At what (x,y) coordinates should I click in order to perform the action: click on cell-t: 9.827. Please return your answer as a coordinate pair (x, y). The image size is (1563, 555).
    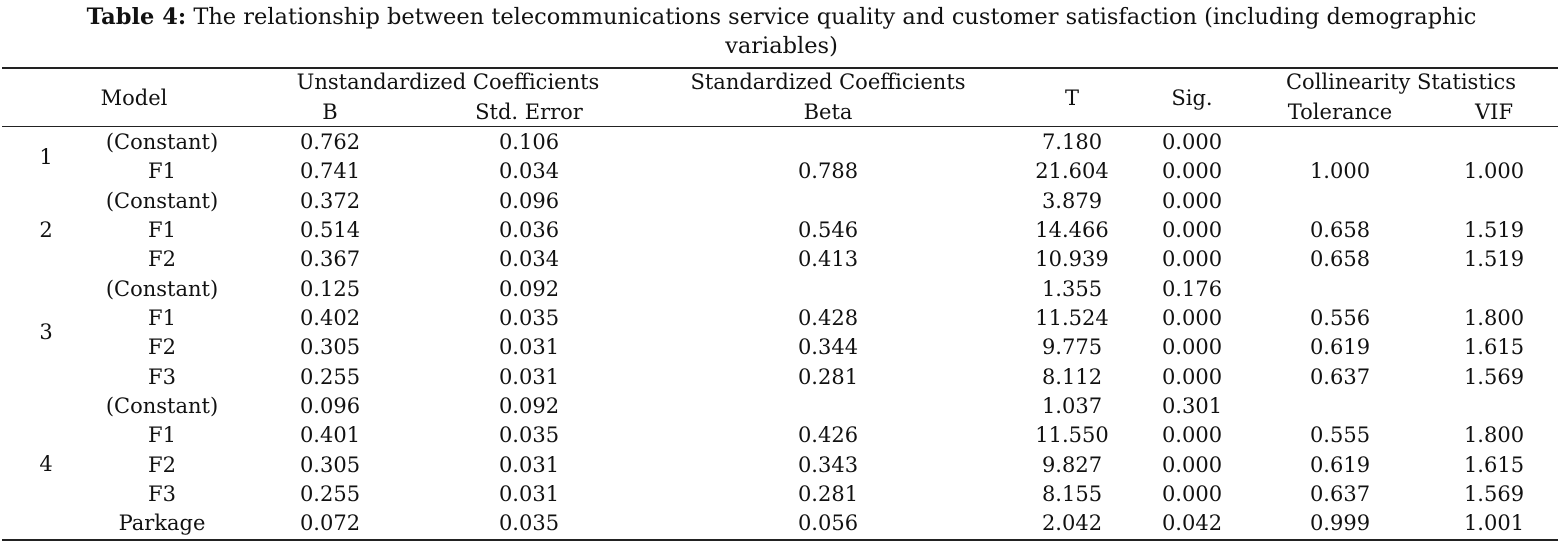
    Looking at the image, I should click on (1072, 465).